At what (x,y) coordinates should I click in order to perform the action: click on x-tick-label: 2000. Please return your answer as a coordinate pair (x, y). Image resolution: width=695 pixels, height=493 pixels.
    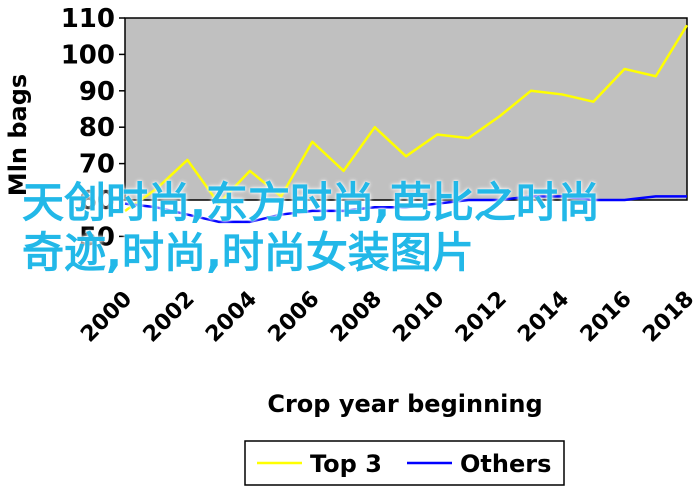
    Looking at the image, I should click on (106, 317).